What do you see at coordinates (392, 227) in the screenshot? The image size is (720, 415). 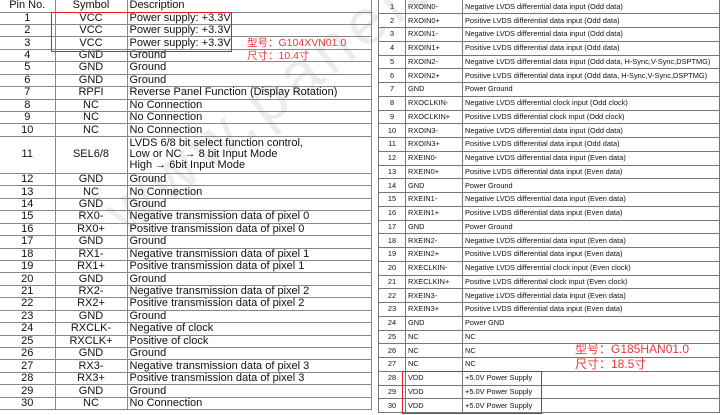 I see `pin-number: 17` at bounding box center [392, 227].